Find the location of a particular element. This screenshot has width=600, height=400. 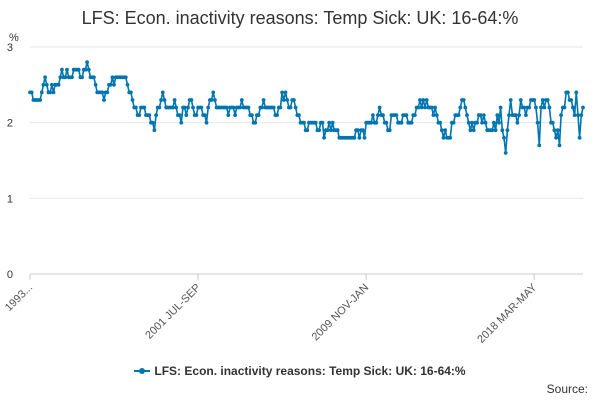

y-tick-label: 1 is located at coordinates (10, 199).